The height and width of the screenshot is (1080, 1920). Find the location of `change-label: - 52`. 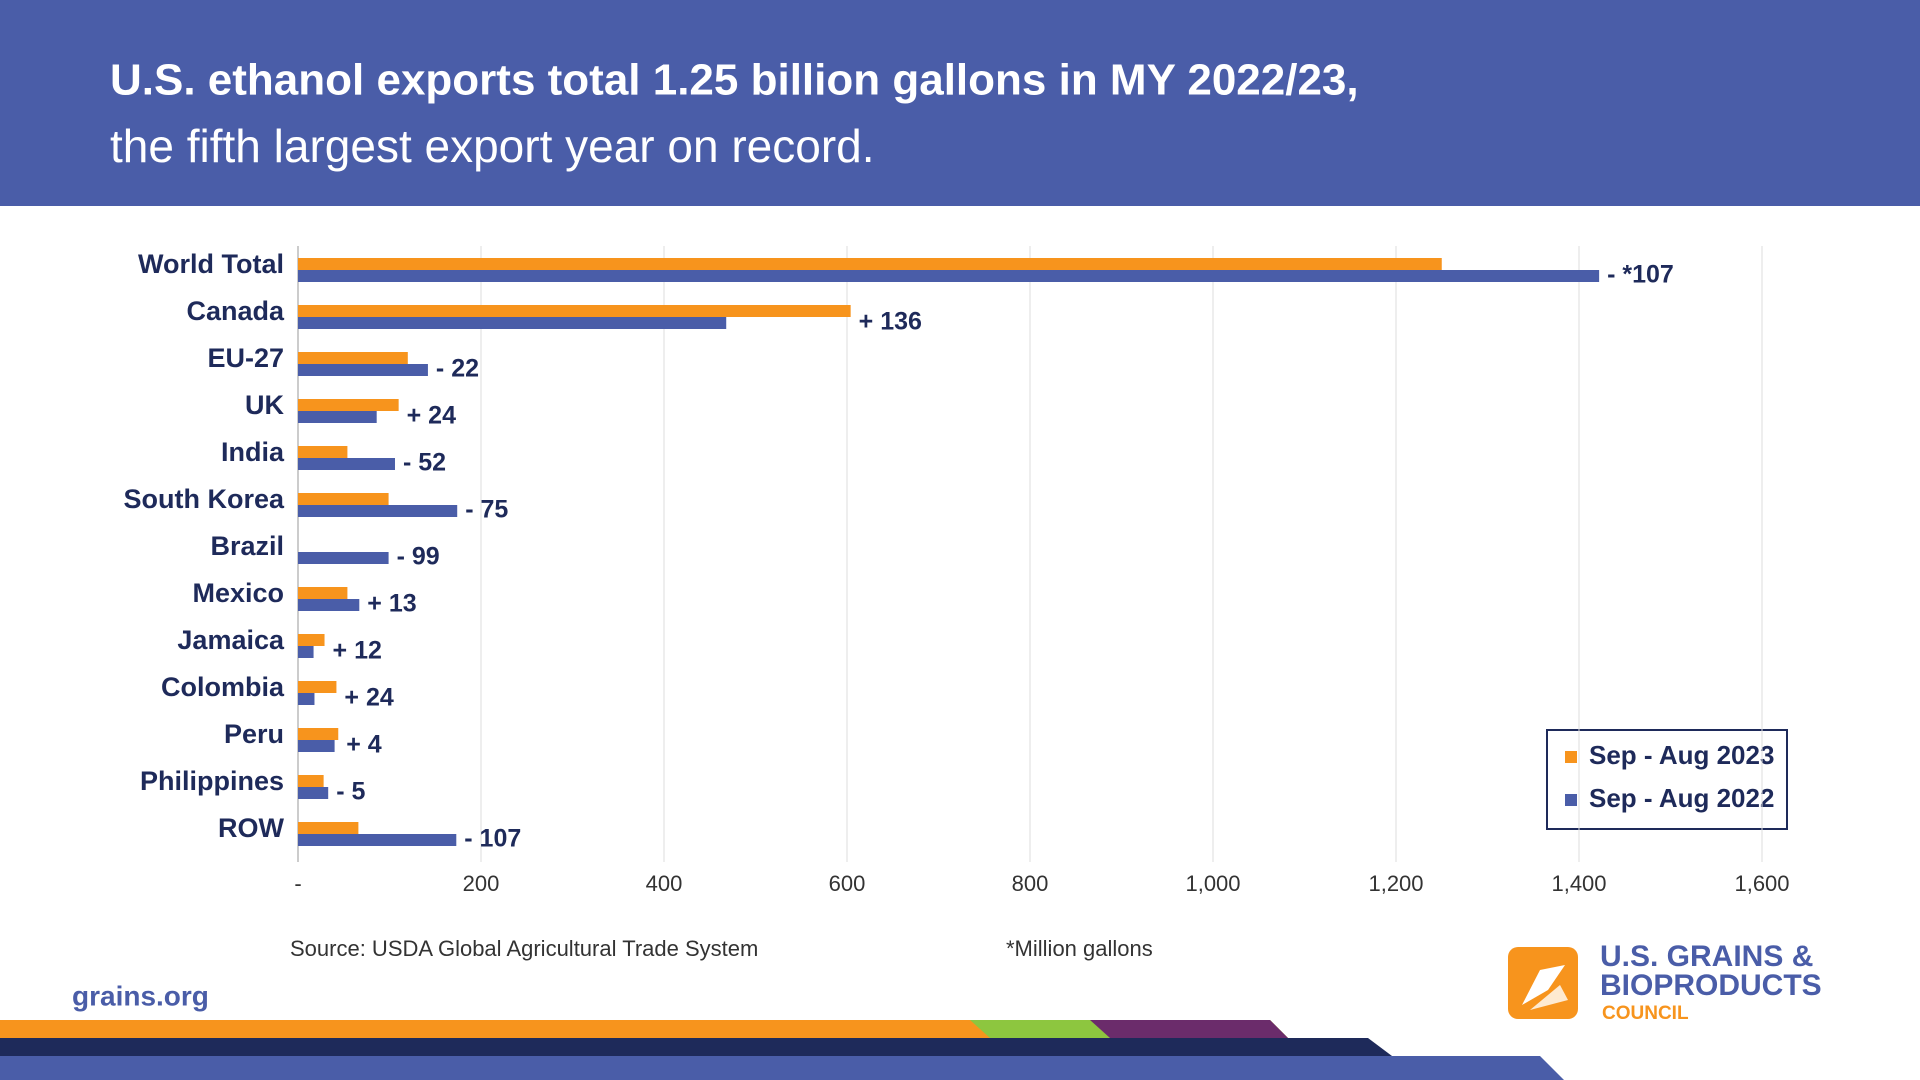

change-label: - 52 is located at coordinates (424, 463).